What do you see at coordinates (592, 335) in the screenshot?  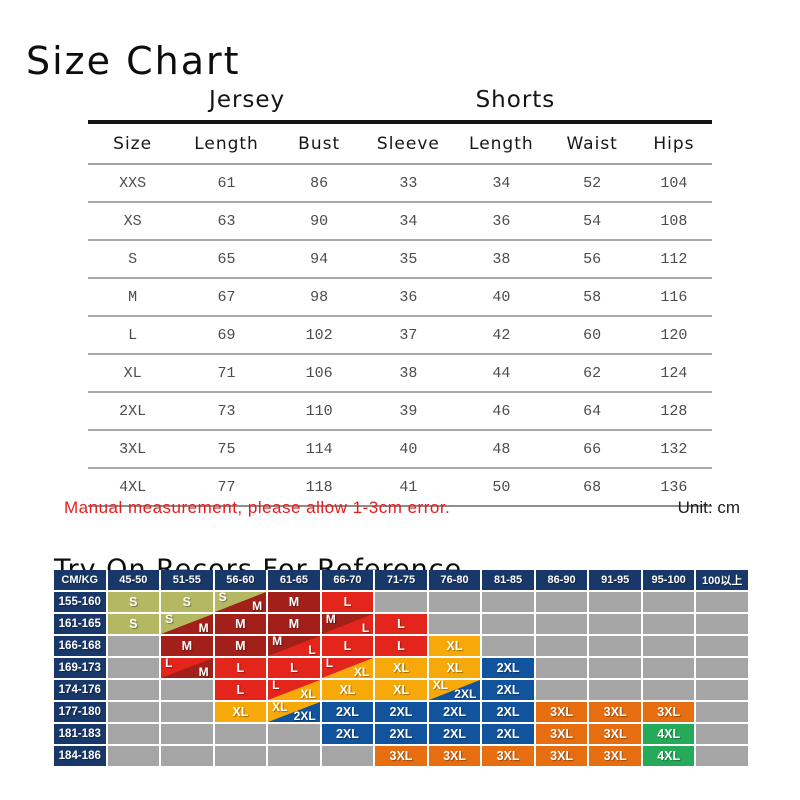 I see `measurement-value: 60` at bounding box center [592, 335].